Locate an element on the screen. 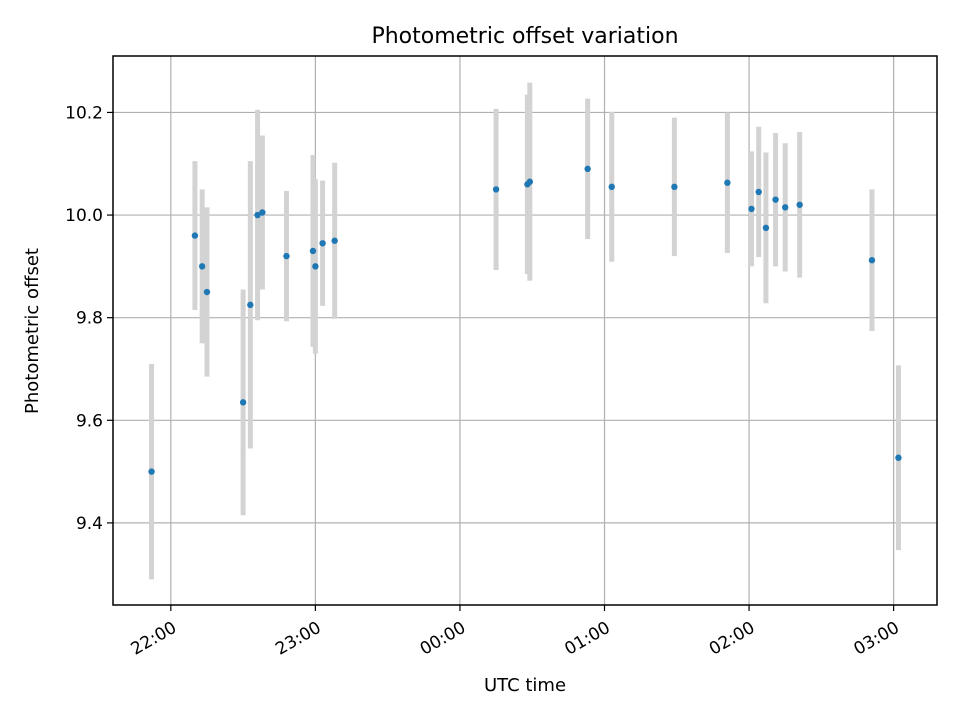 Image resolution: width=960 pixels, height=720 pixels. chart-title: Photometric offset variation is located at coordinates (524, 36).